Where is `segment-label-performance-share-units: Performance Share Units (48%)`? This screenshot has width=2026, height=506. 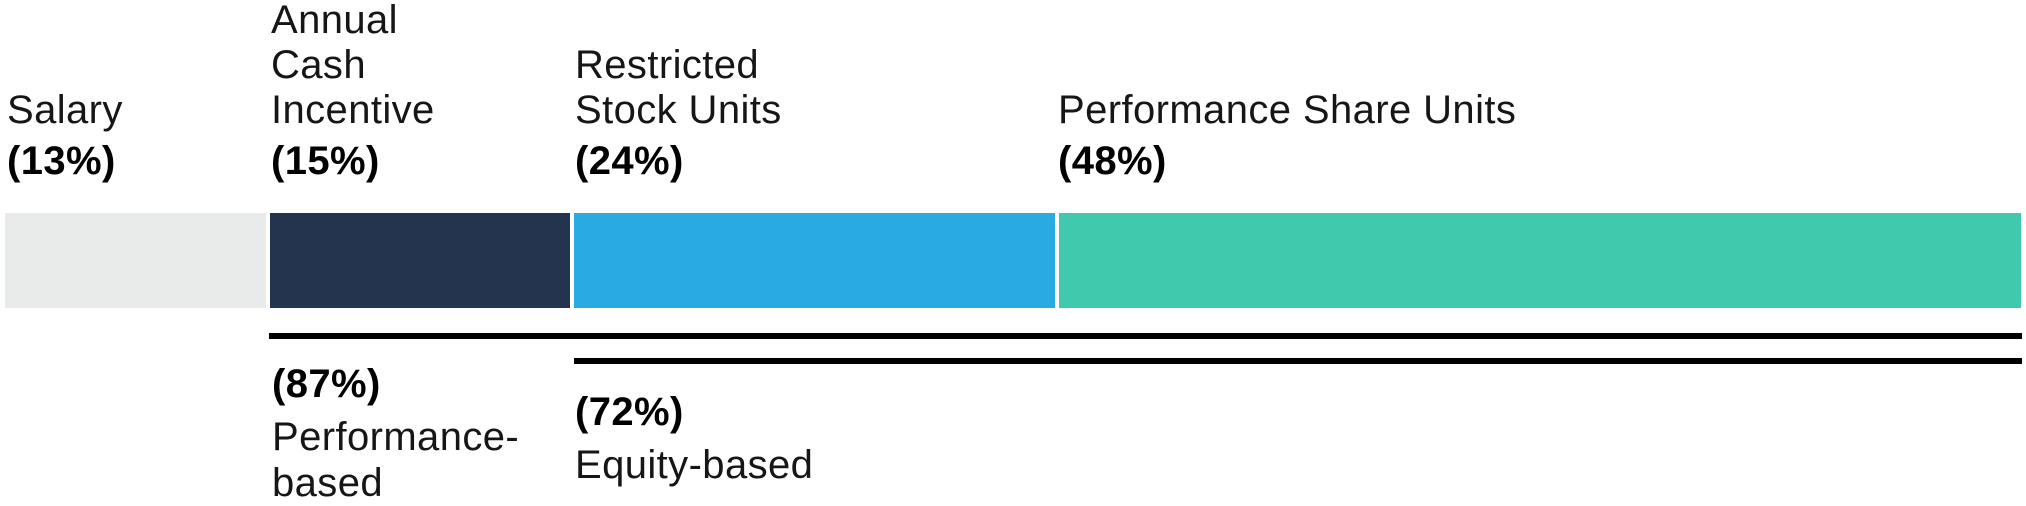
segment-label-performance-share-units: Performance Share Units (48%) is located at coordinates (1287, 92).